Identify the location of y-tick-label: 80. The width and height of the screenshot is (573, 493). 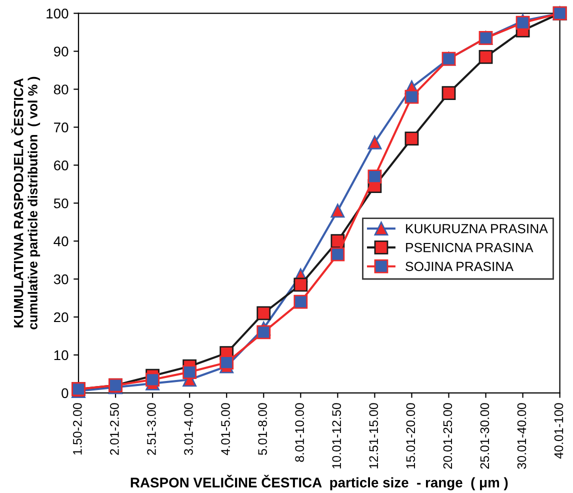
(61, 89).